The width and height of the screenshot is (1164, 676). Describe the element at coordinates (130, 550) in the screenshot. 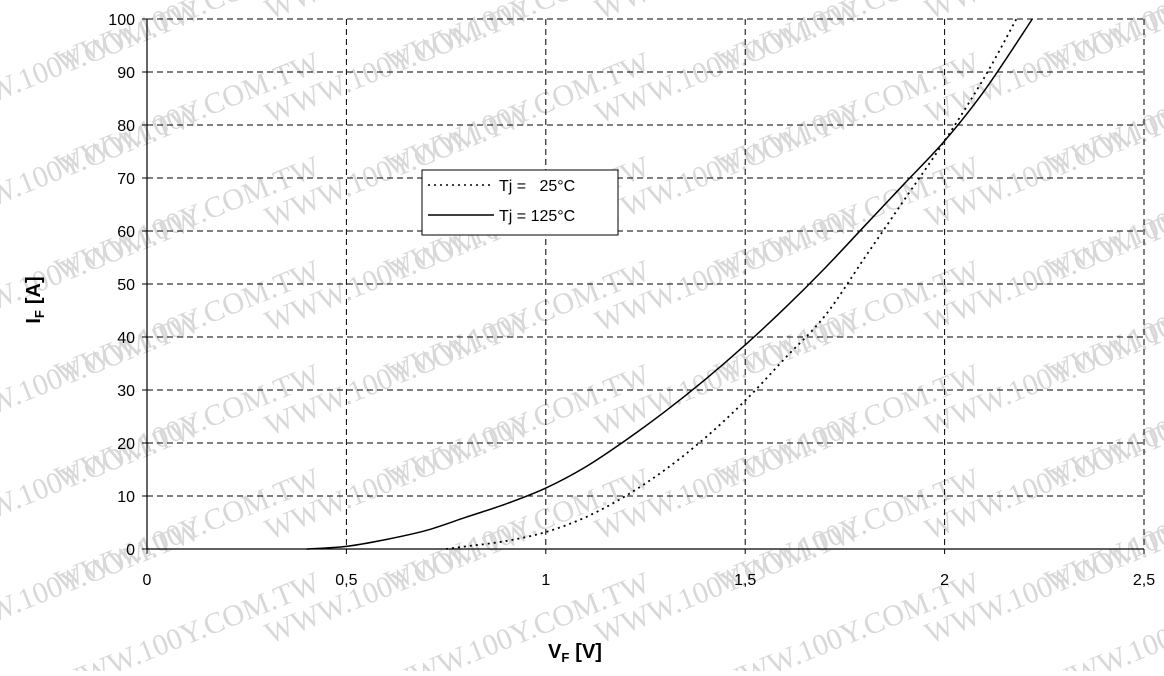

I see `y-tick-label: 0` at that location.